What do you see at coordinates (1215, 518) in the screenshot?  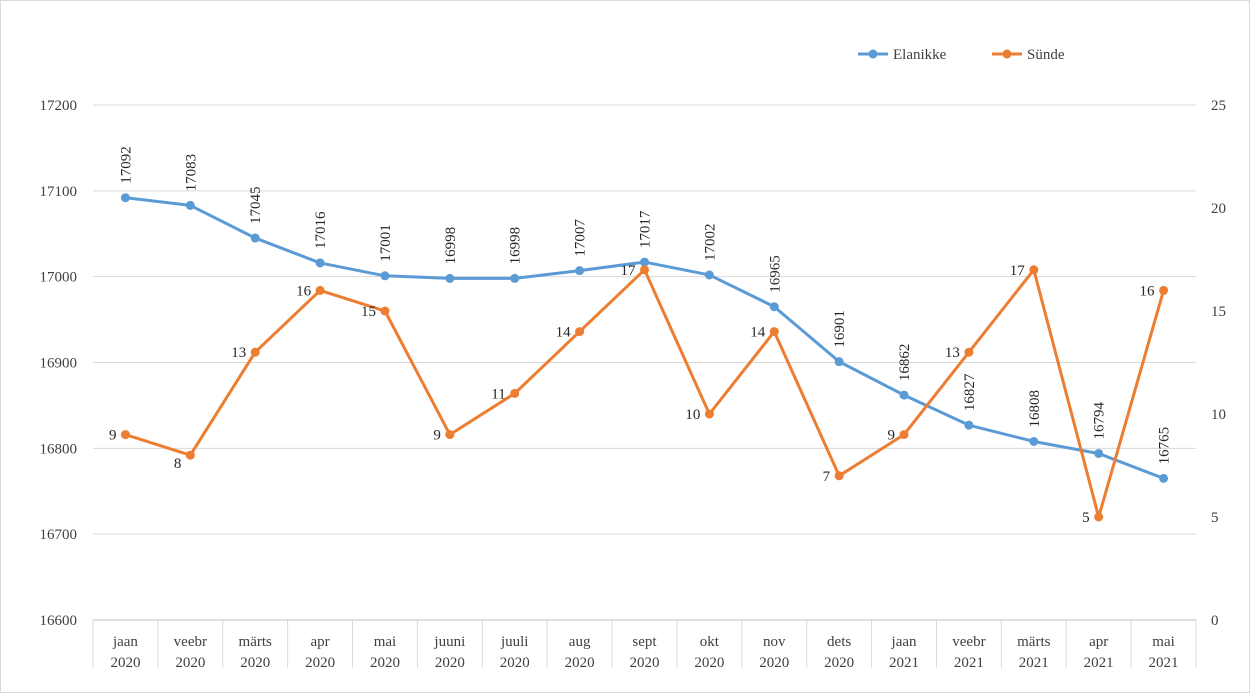 I see `right-axis-tick-label: 5` at bounding box center [1215, 518].